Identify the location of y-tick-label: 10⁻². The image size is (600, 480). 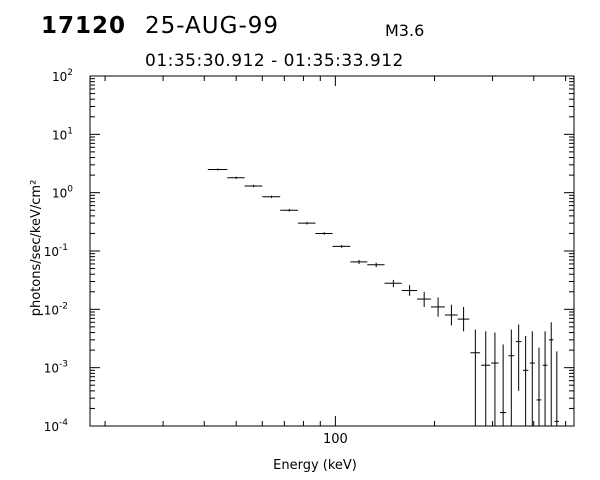
(56, 309).